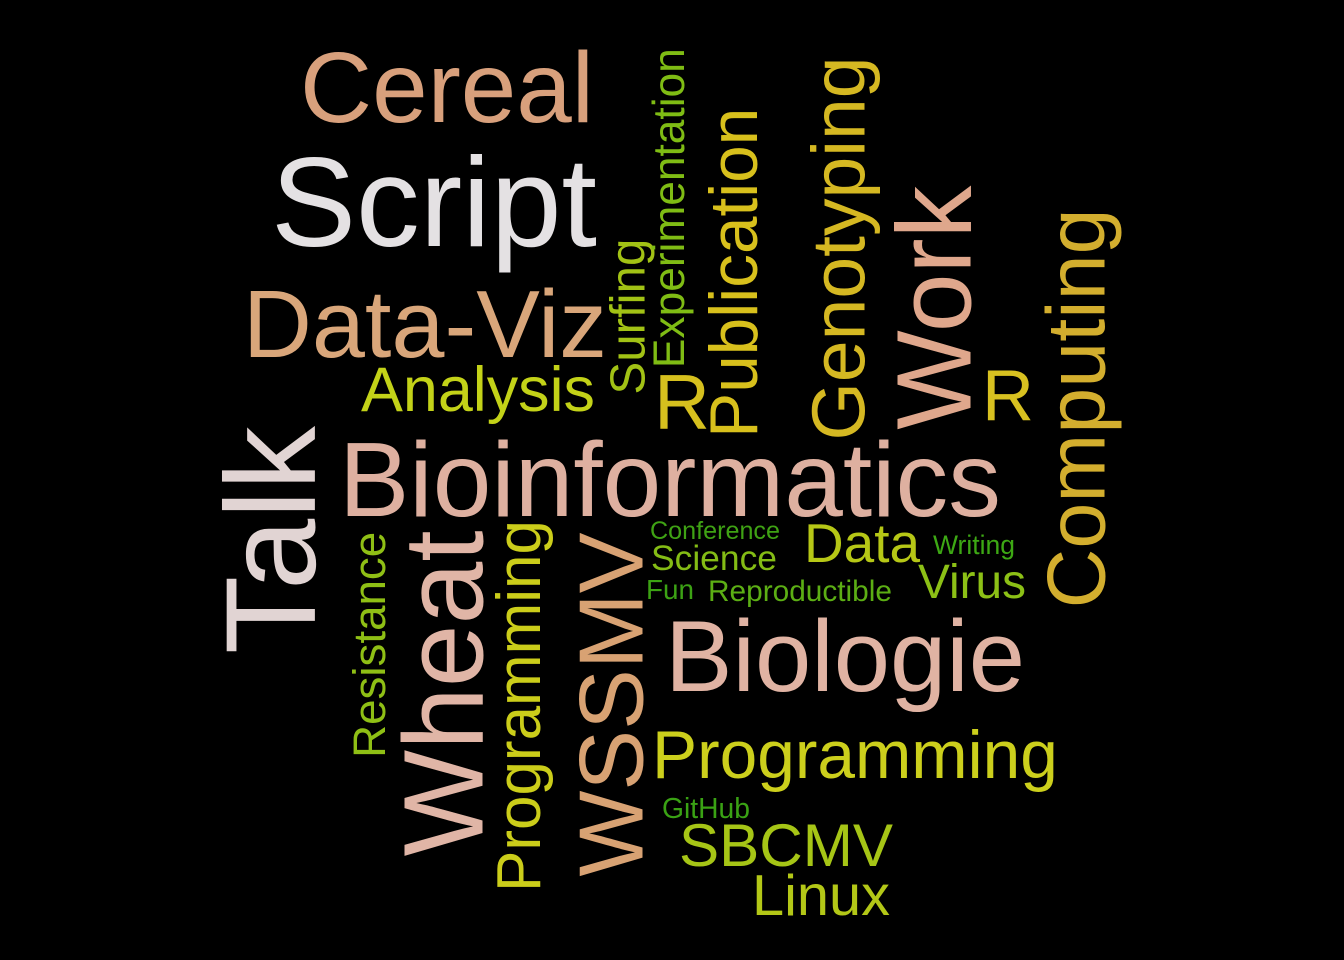 The width and height of the screenshot is (1344, 960). Describe the element at coordinates (935, 307) in the screenshot. I see `word-work: Work` at that location.